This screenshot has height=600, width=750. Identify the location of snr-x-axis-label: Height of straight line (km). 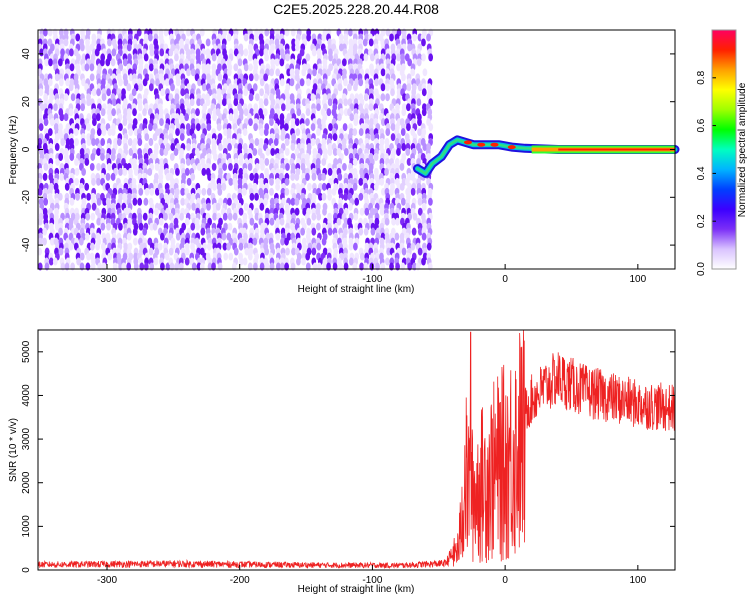
(356, 589).